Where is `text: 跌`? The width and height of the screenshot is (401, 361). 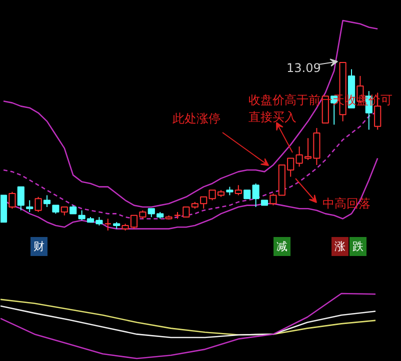 text: 跌 is located at coordinates (358, 246).